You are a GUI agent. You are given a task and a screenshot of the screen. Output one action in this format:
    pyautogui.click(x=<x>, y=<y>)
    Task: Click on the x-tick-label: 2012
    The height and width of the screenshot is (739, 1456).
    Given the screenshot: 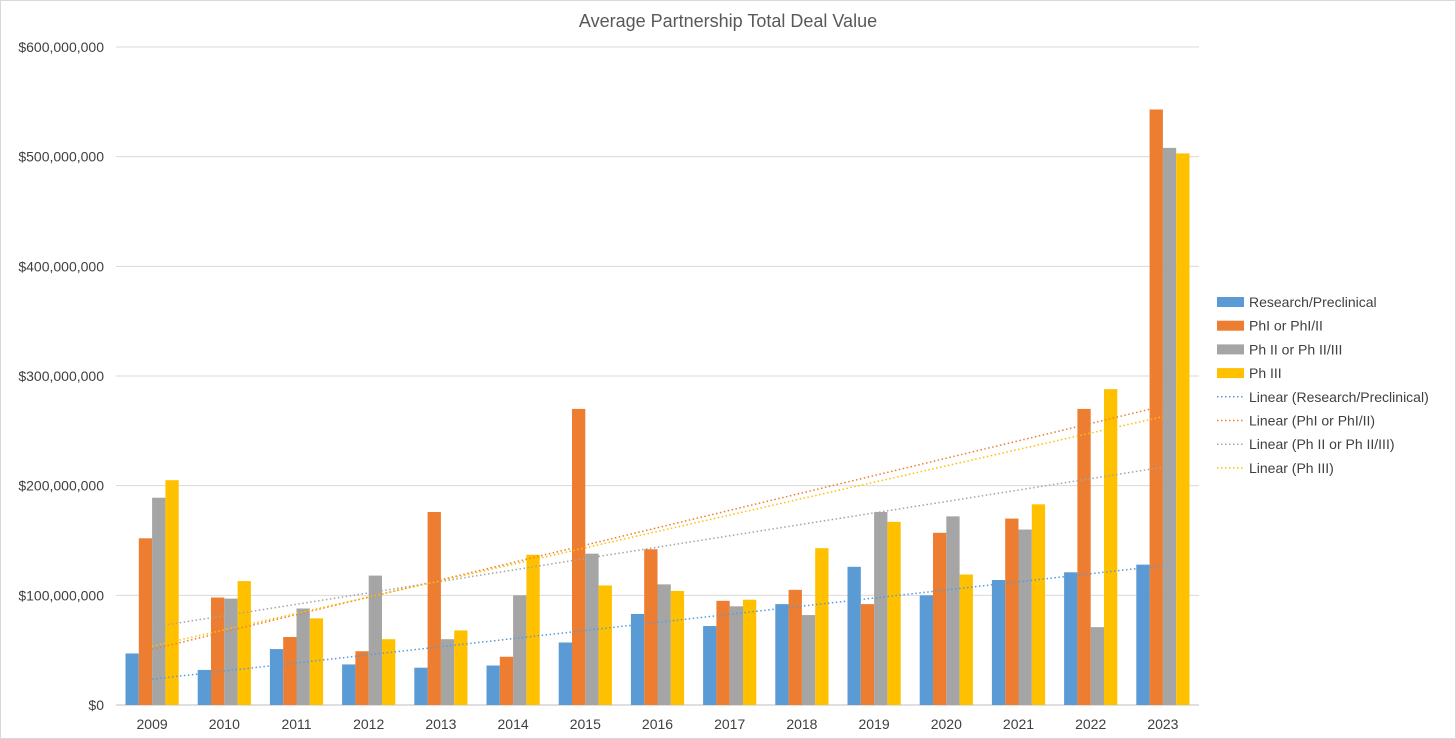 What is the action you would take?
    pyautogui.click(x=368, y=724)
    